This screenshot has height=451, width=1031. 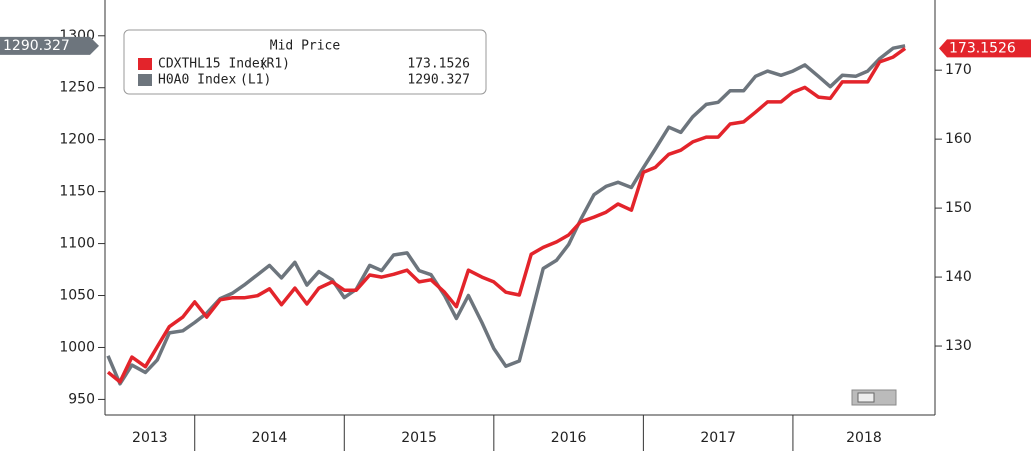 I want to click on legend-box, so click(x=305, y=62).